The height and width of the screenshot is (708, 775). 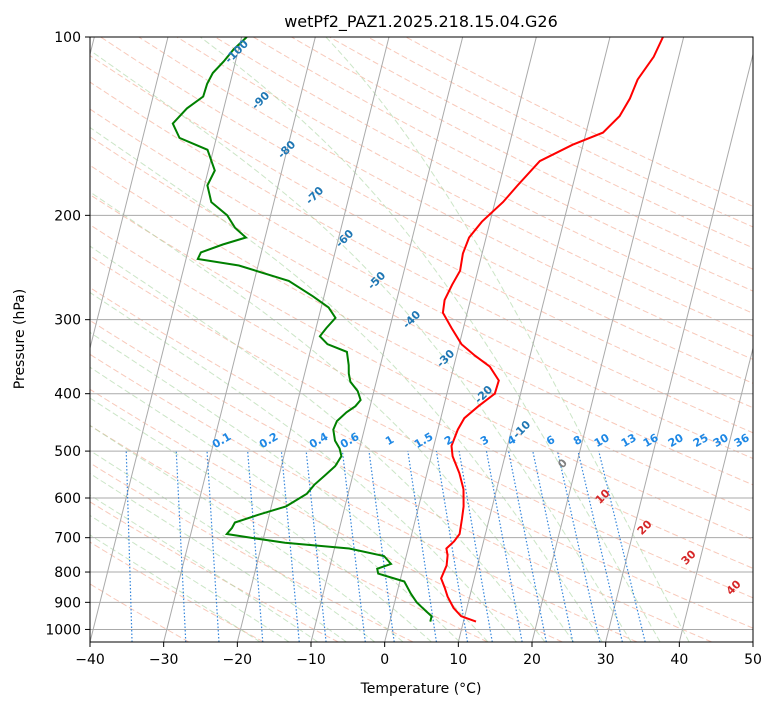 I want to click on x-tick-label: 0, so click(x=384, y=660).